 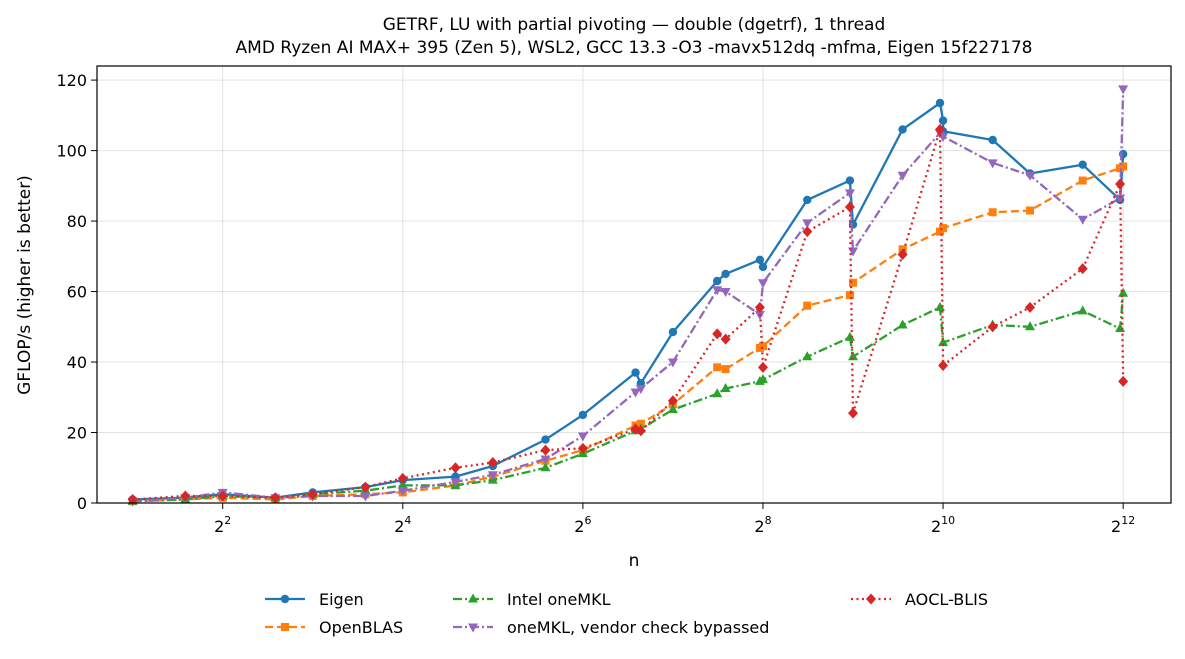 I want to click on x-tick-exponent: 6, so click(x=587, y=520).